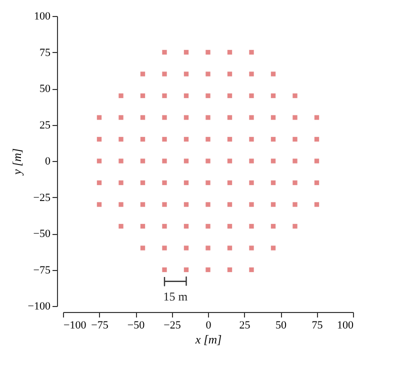  What do you see at coordinates (42, 234) in the screenshot?
I see `y-tick-label: −50` at bounding box center [42, 234].